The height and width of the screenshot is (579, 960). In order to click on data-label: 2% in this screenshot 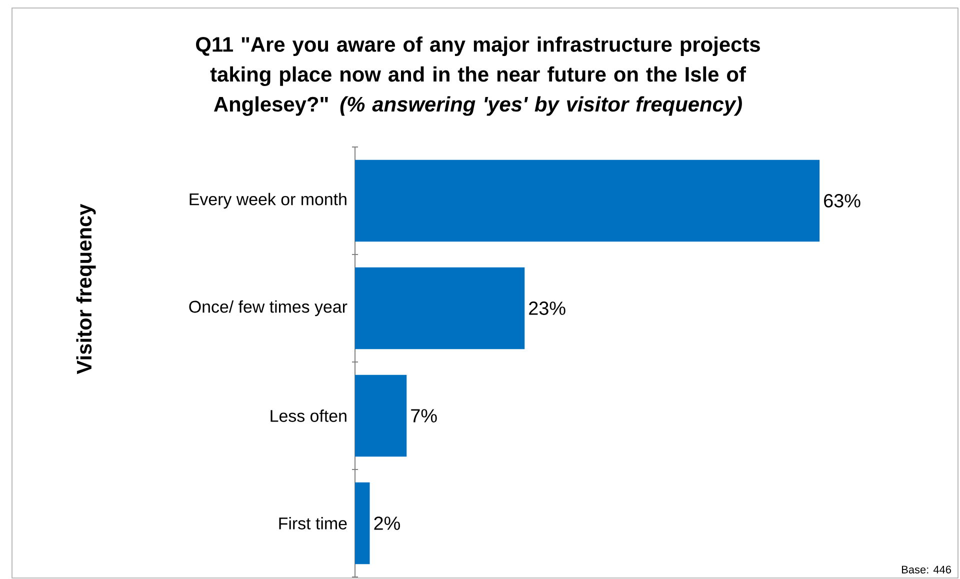, I will do `click(387, 523)`.